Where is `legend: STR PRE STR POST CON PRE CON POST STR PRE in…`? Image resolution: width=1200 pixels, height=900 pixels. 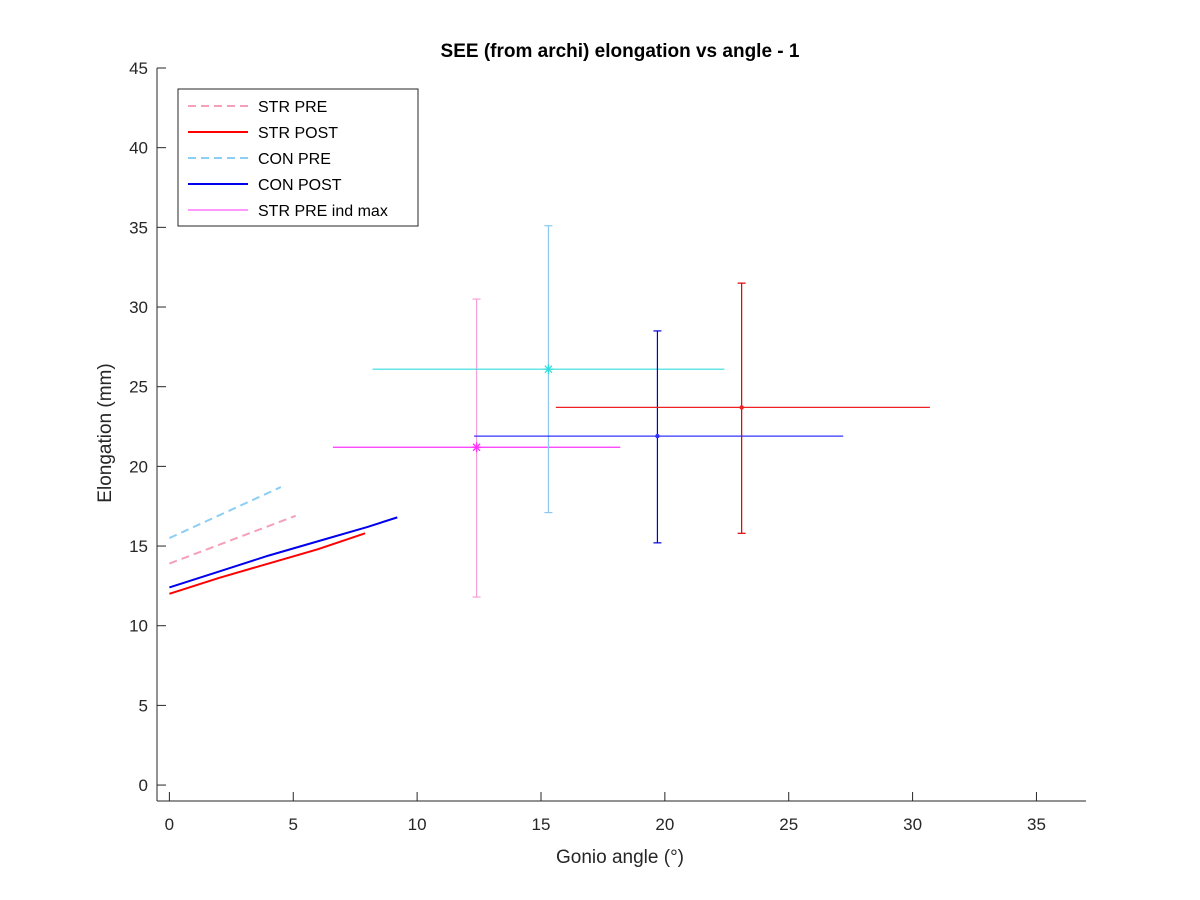 legend: STR PRE STR POST CON PRE CON POST STR PRE in… is located at coordinates (298, 157).